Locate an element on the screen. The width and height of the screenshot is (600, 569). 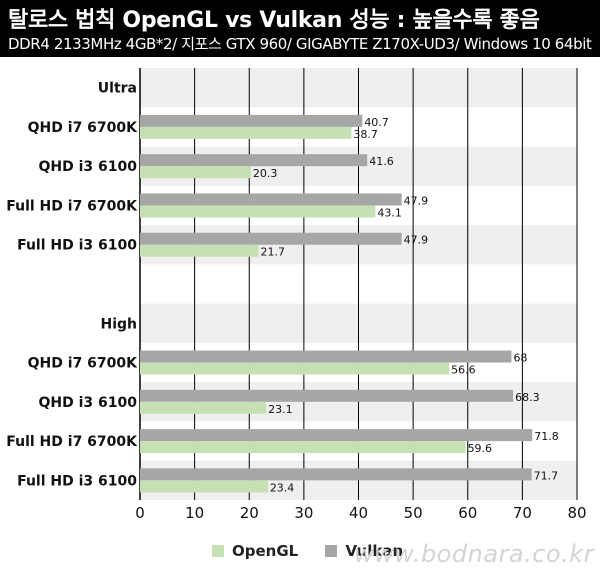
data-label-vulkan: 71.7 is located at coordinates (546, 475).